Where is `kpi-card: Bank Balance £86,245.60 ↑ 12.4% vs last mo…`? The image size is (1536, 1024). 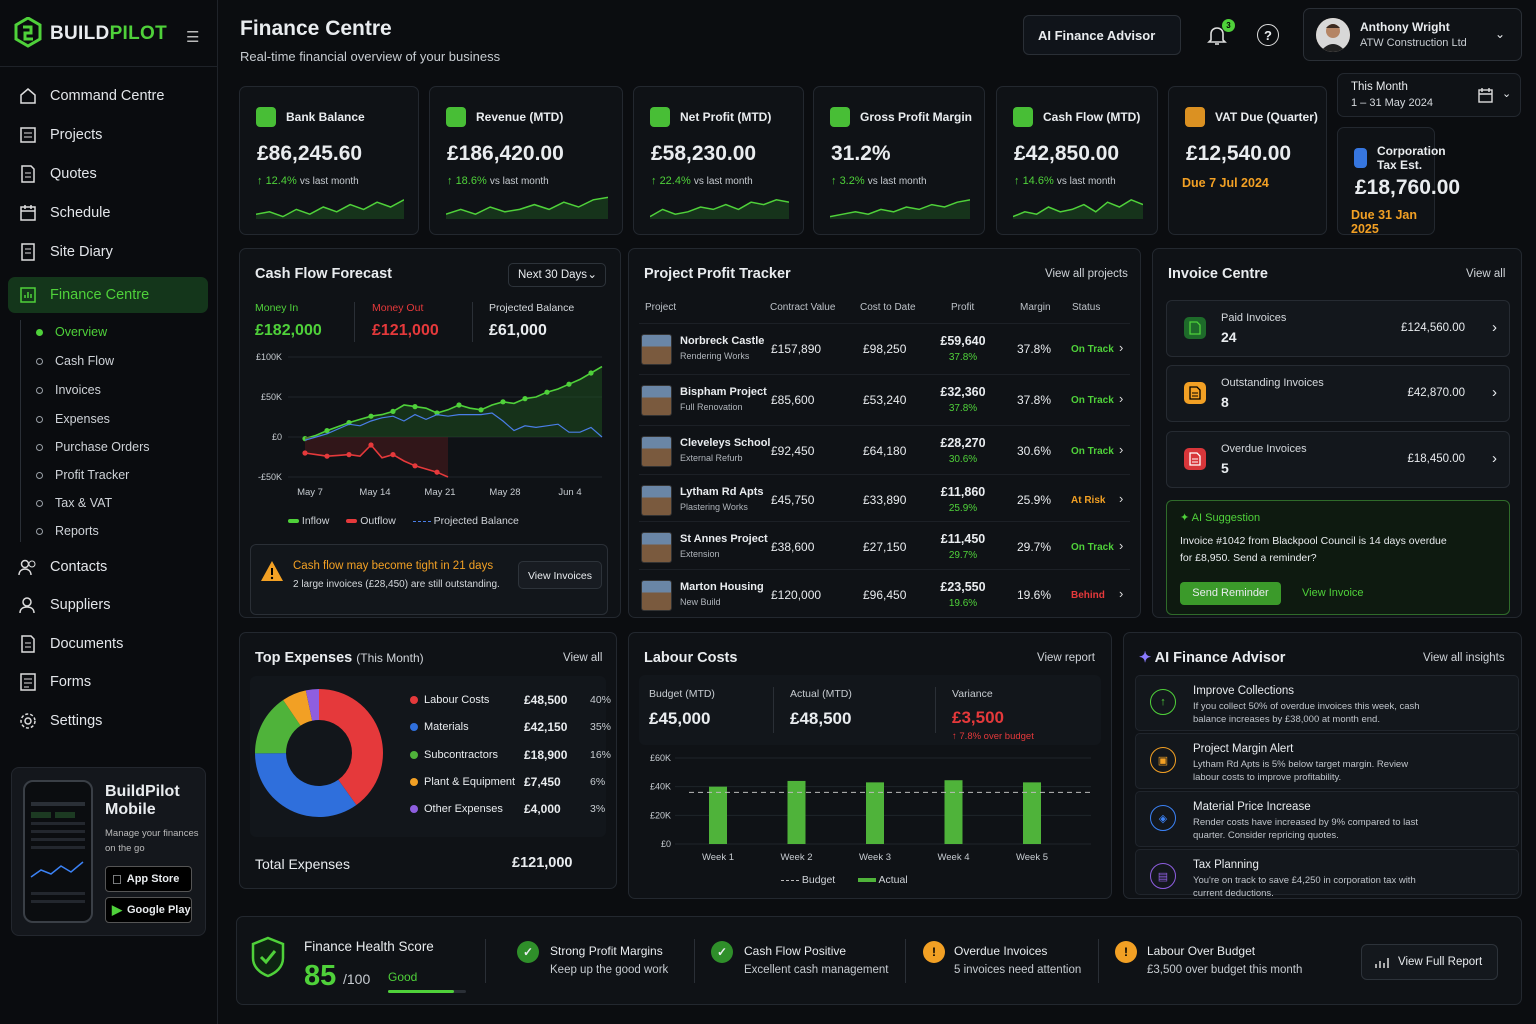
kpi-card: Bank Balance £86,245.60 ↑ 12.4% vs last mo… is located at coordinates (329, 160).